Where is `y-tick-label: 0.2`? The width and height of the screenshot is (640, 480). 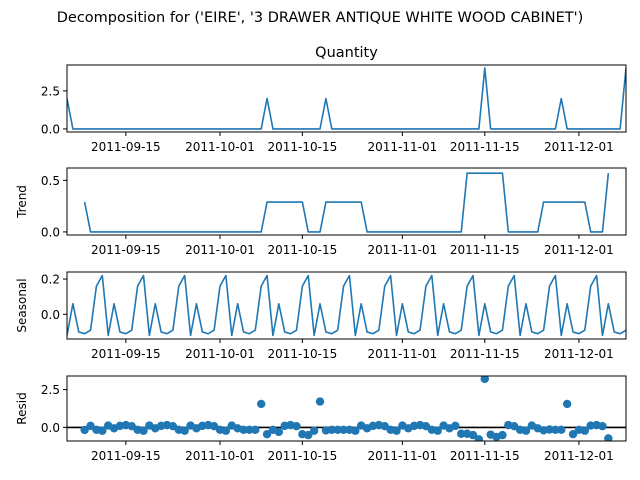 y-tick-label: 0.2 is located at coordinates (50, 280).